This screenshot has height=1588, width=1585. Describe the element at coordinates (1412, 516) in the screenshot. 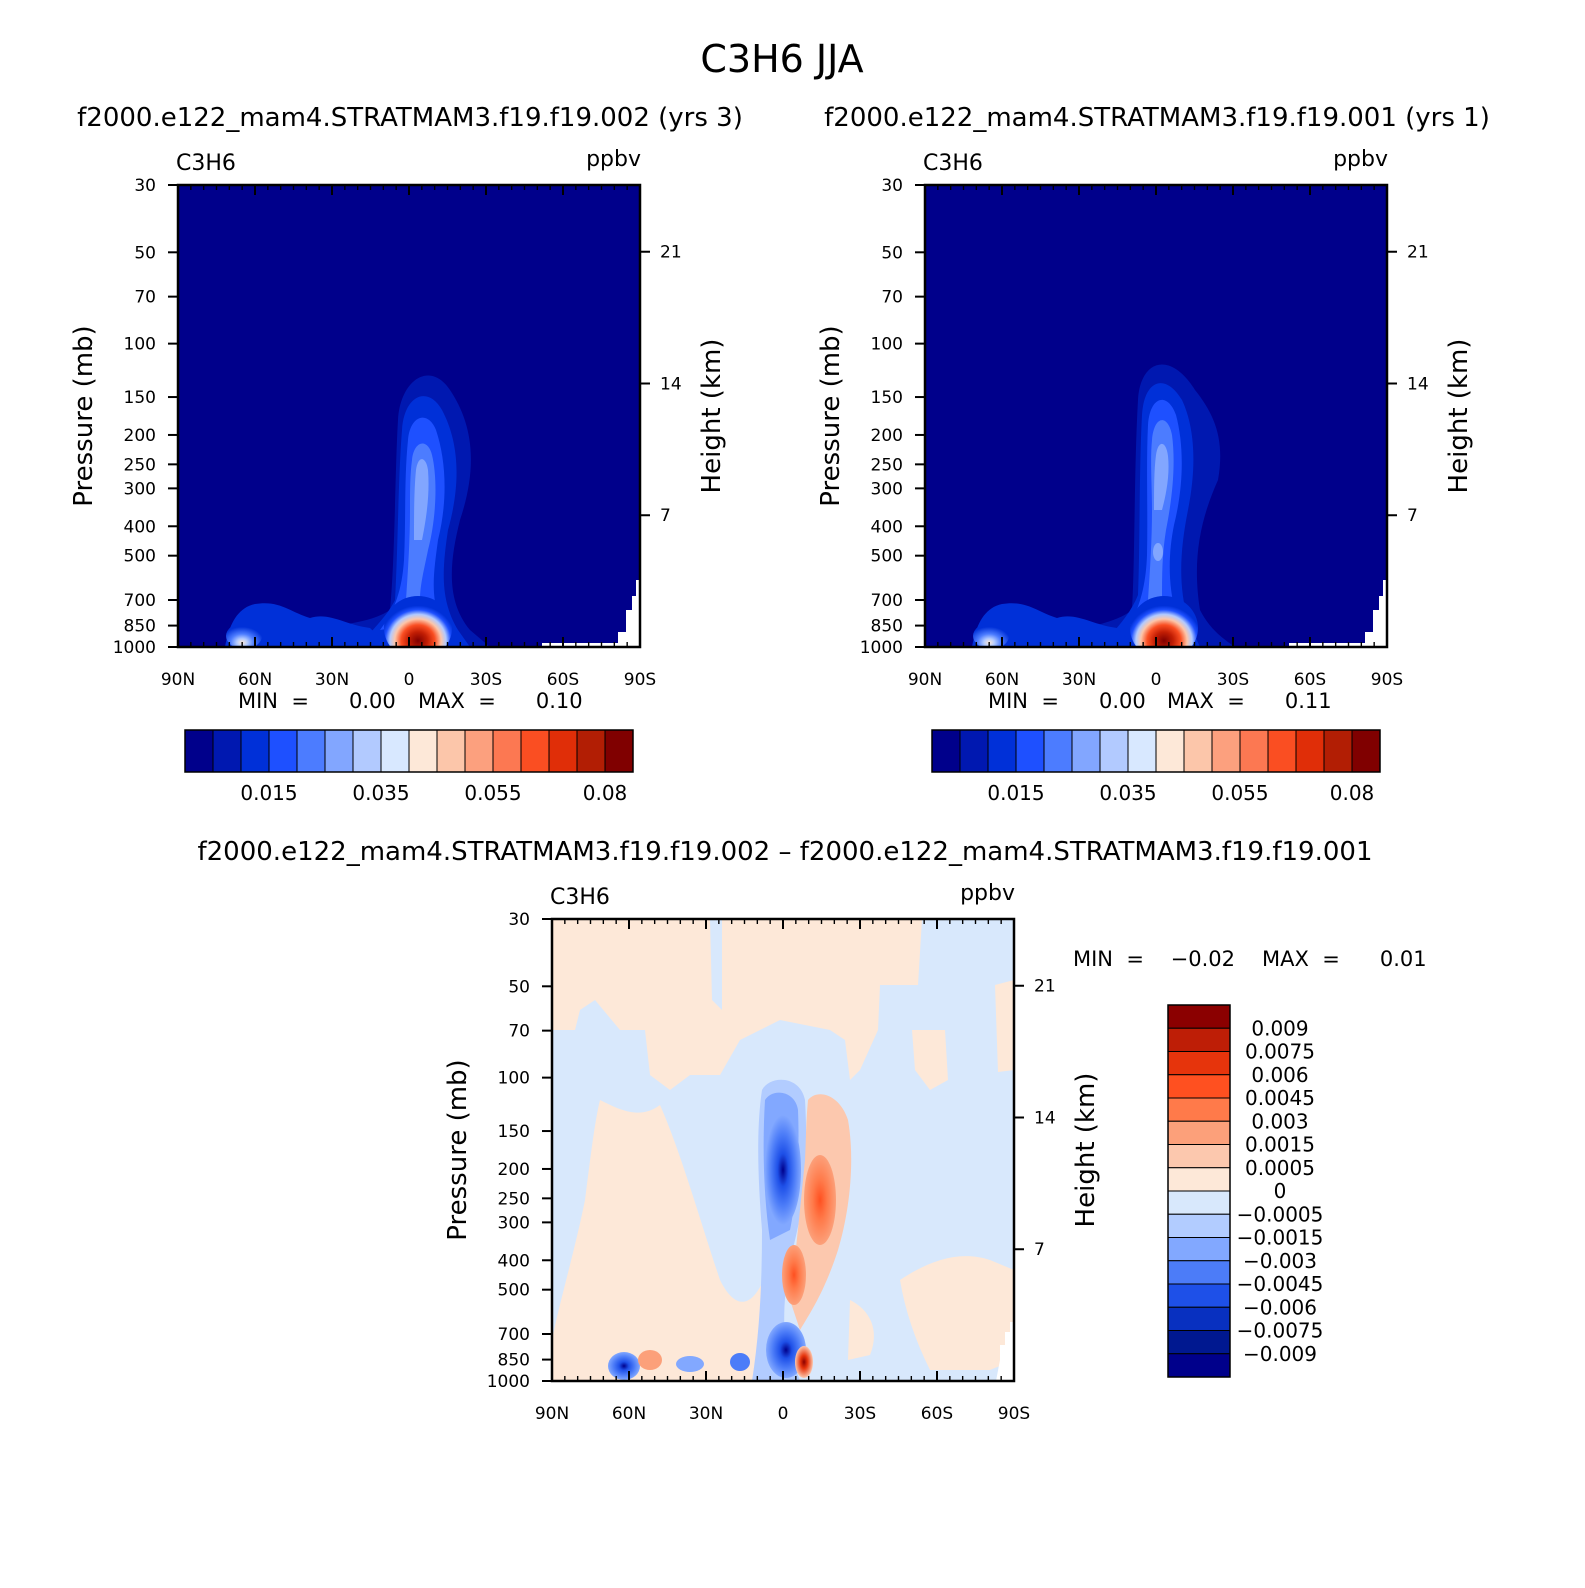

I see `panel-control-y2-tick-label: 7` at that location.